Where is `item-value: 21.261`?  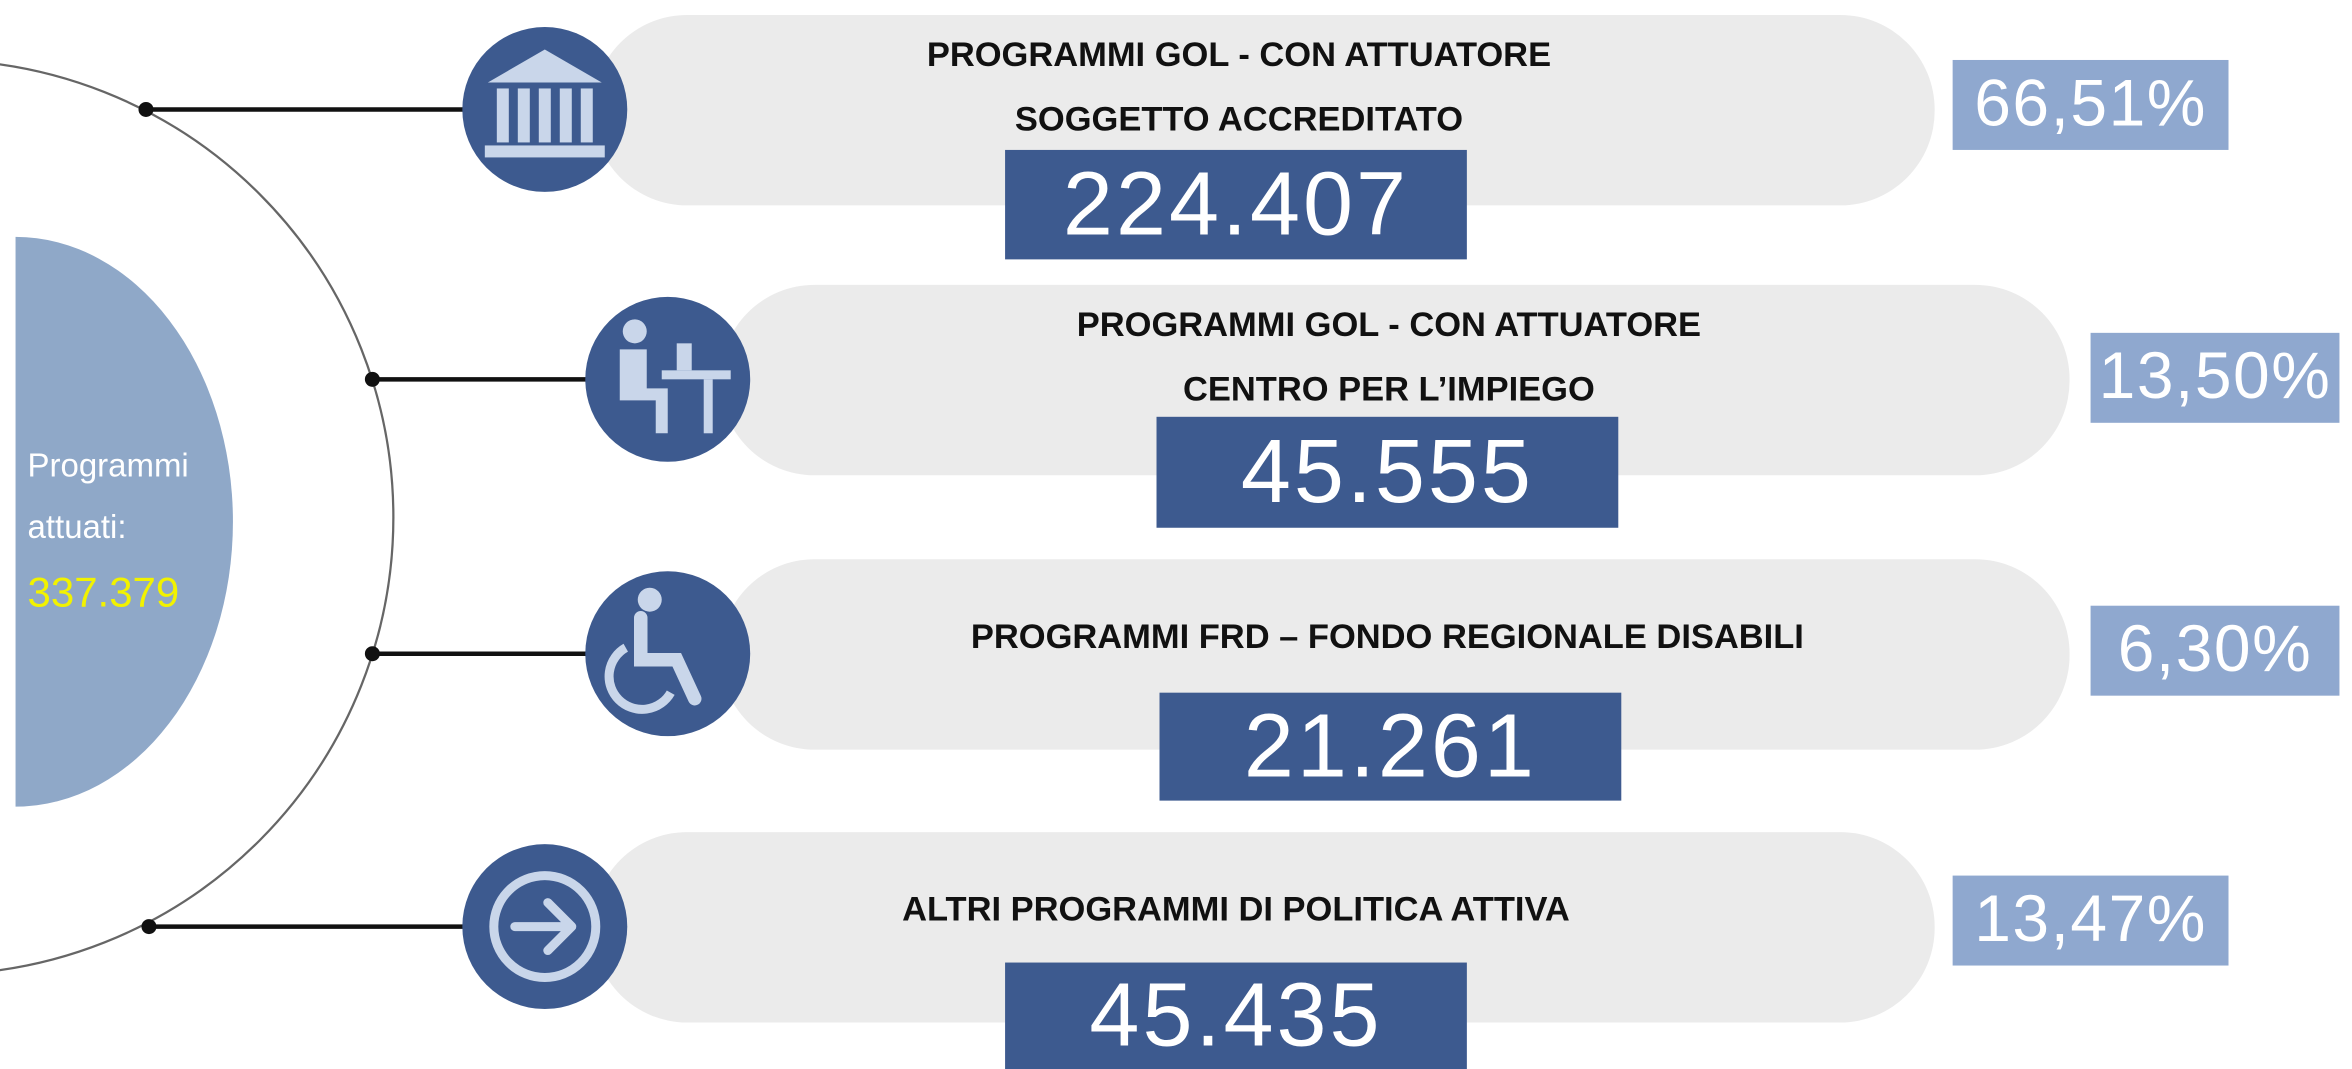
item-value: 21.261 is located at coordinates (1390, 746).